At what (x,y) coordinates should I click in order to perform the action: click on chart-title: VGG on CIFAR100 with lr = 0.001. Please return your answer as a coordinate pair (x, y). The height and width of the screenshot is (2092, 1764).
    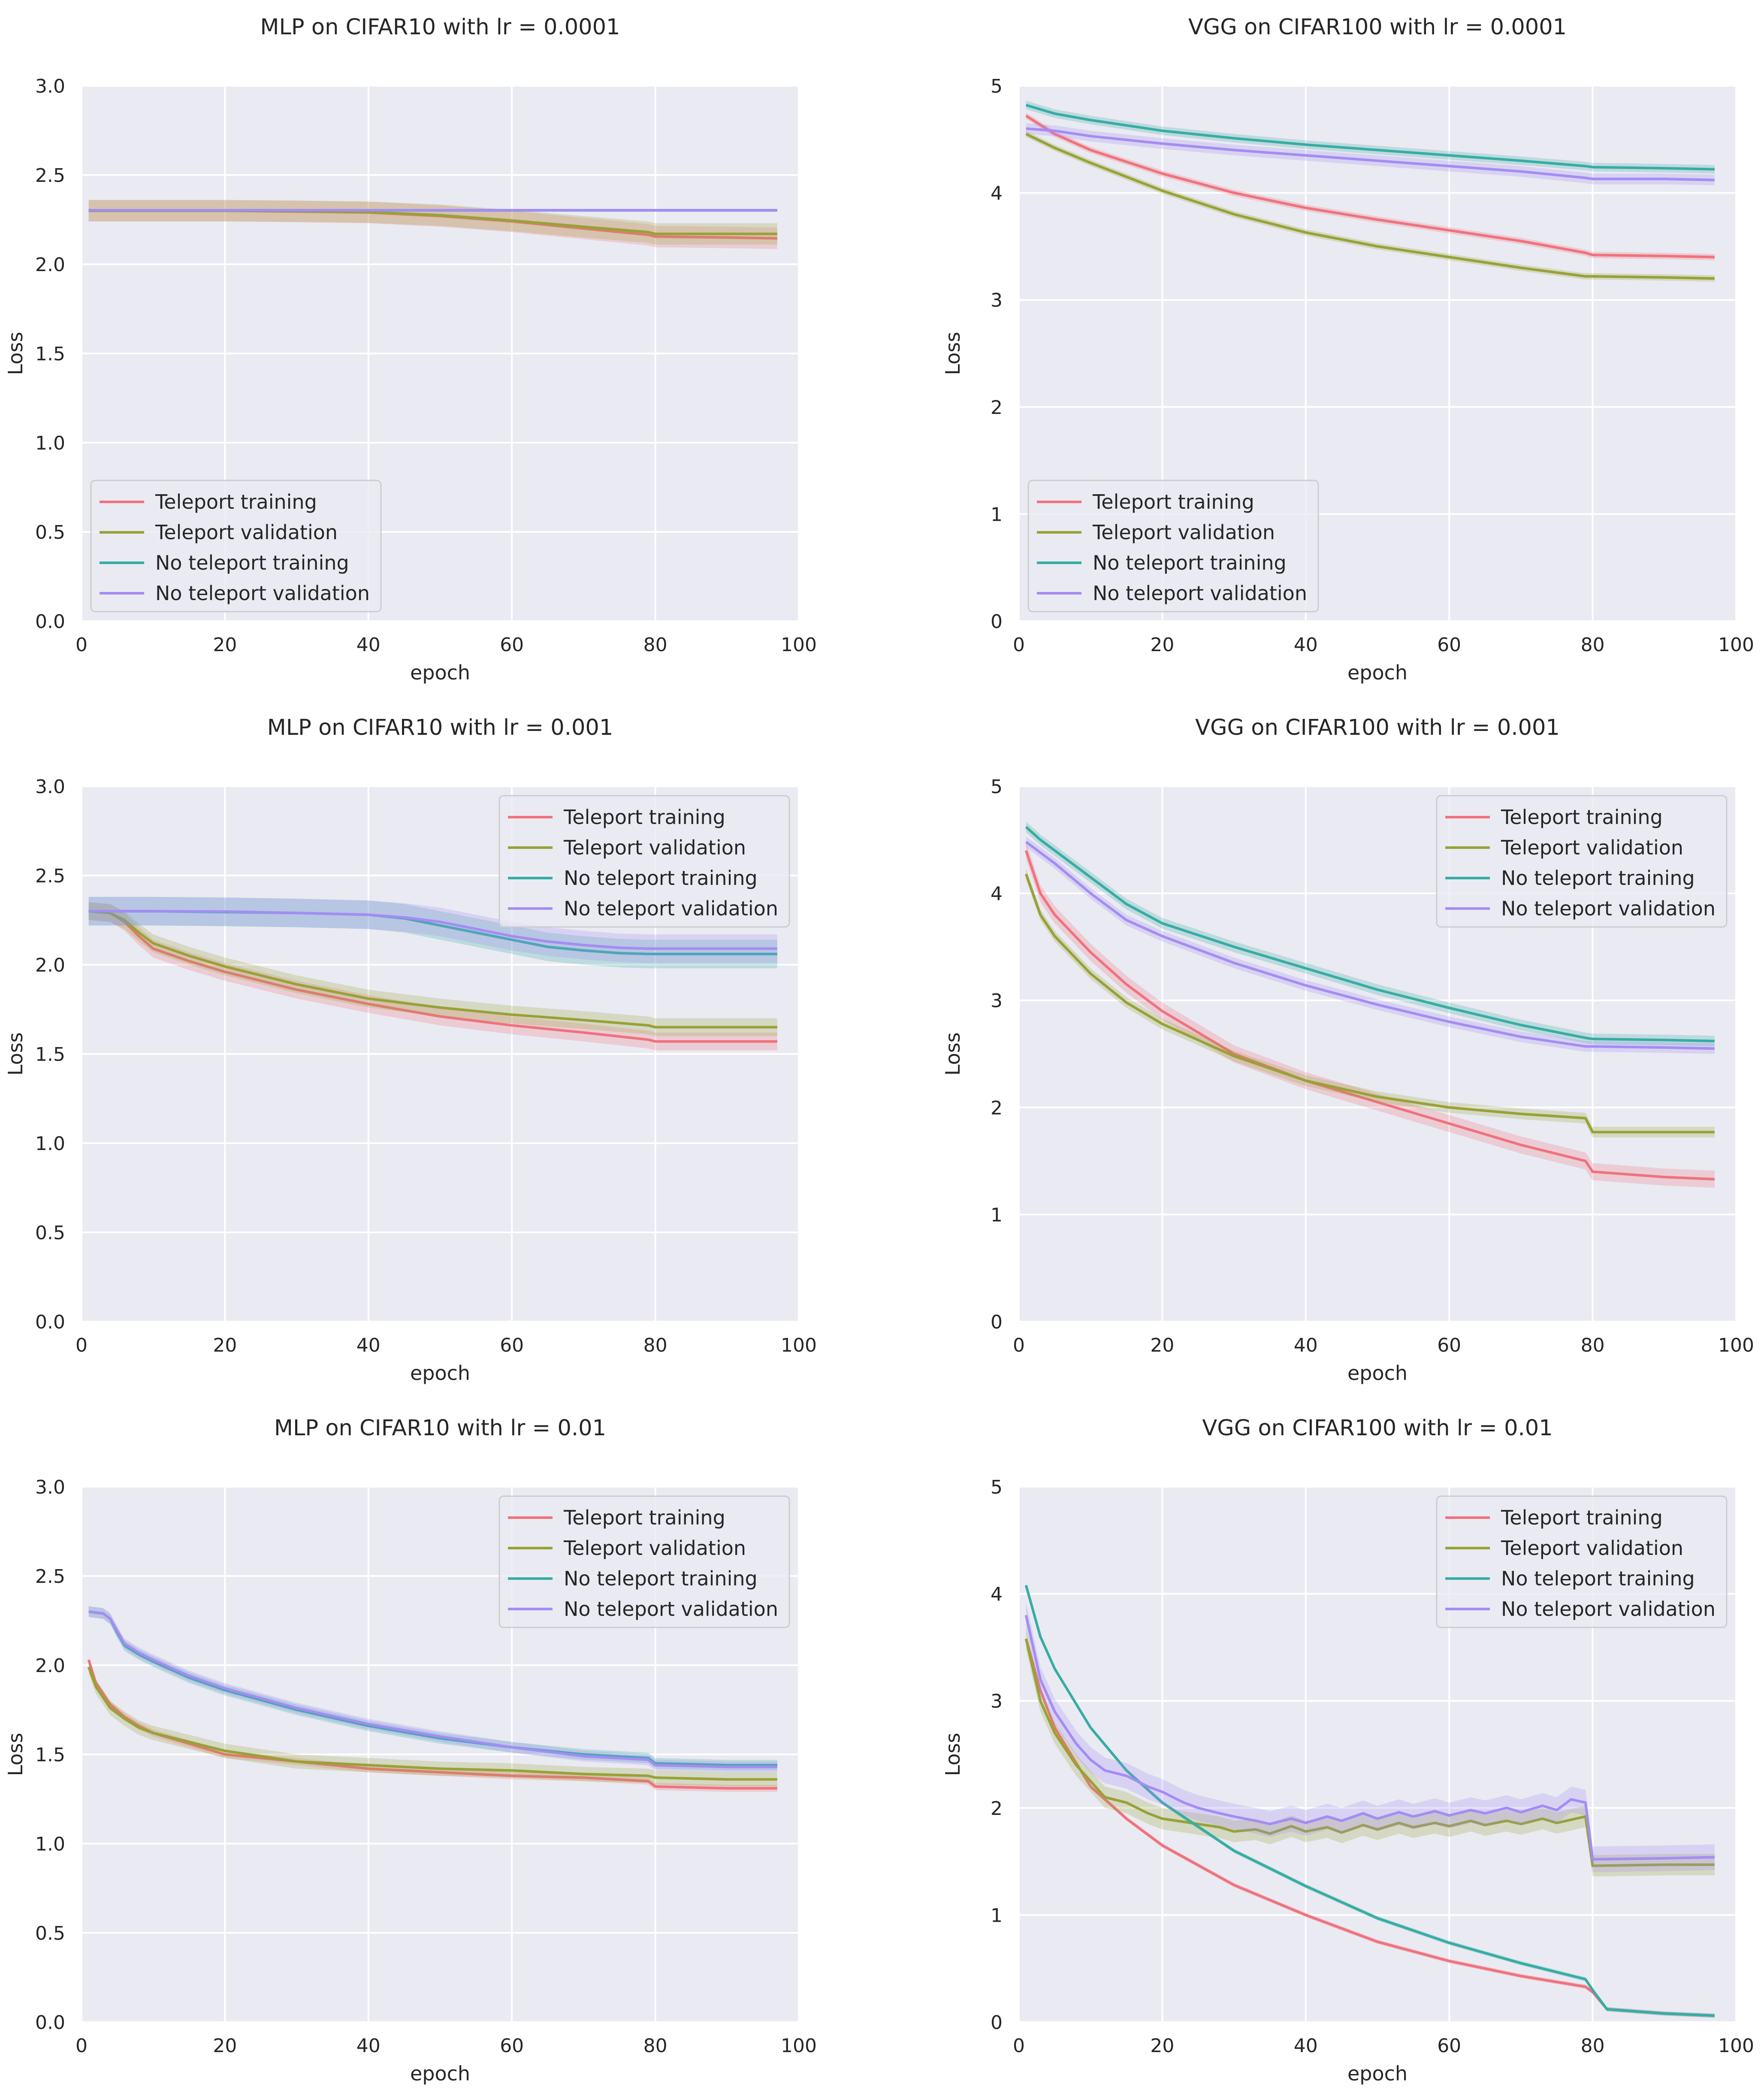
    Looking at the image, I should click on (1377, 727).